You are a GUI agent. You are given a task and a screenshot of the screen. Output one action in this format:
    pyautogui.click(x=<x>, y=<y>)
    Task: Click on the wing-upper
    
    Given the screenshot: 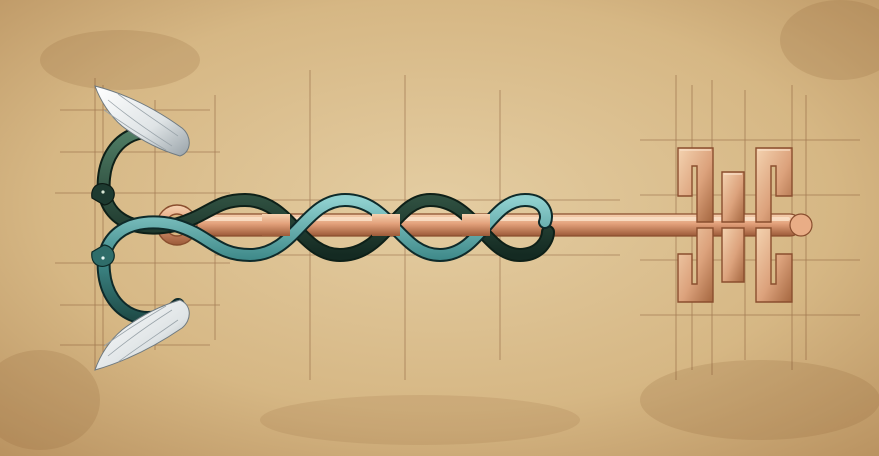 What is the action you would take?
    pyautogui.click(x=142, y=121)
    